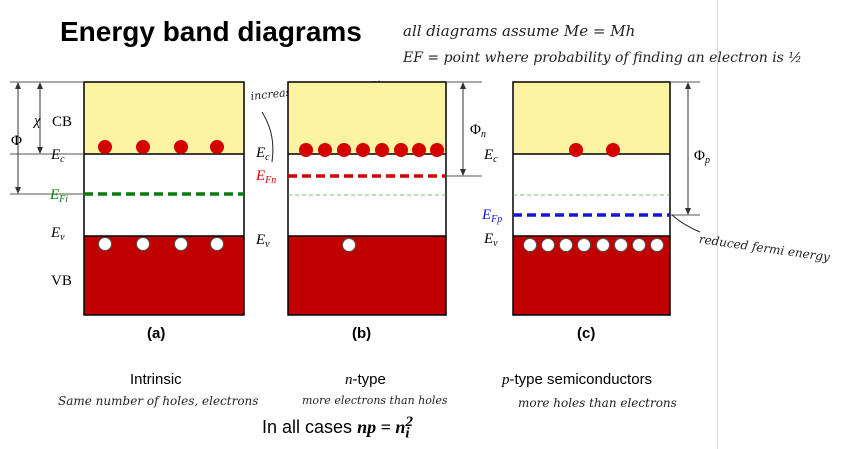  Describe the element at coordinates (58, 196) in the screenshot. I see `efi-label: EFi` at that location.